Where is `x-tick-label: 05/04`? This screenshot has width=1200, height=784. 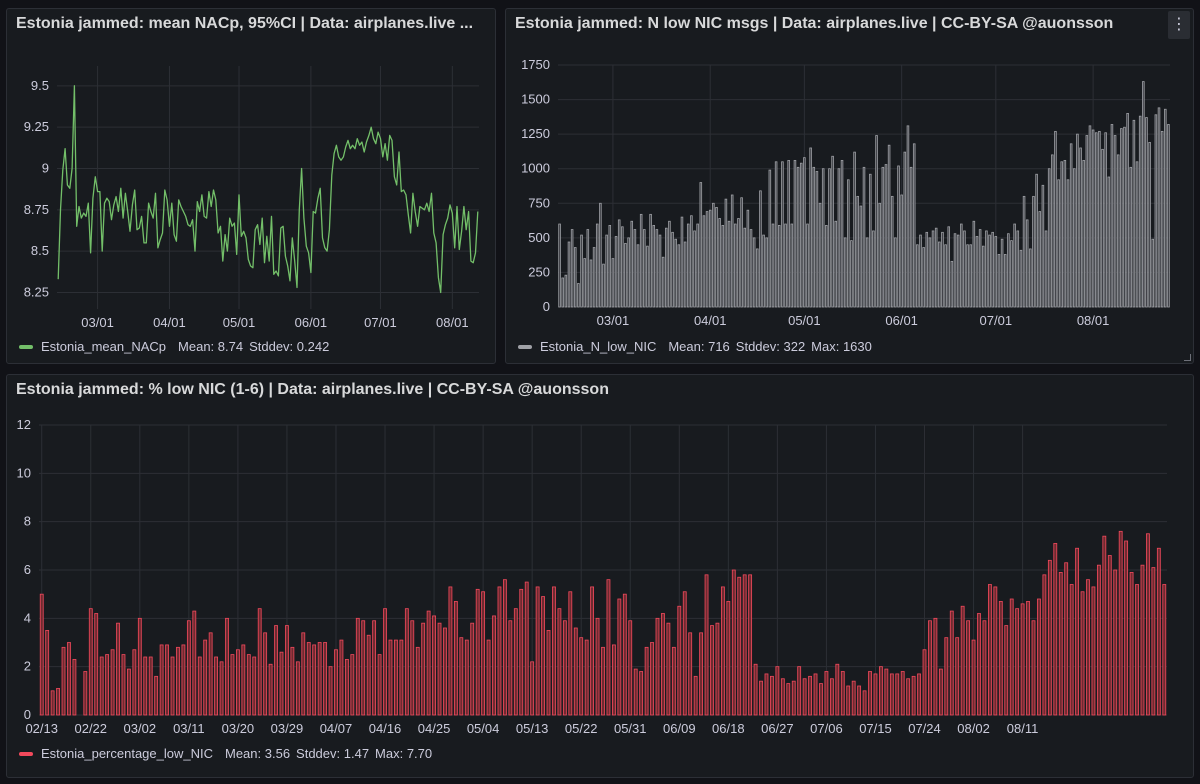 x-tick-label: 05/04 is located at coordinates (483, 728).